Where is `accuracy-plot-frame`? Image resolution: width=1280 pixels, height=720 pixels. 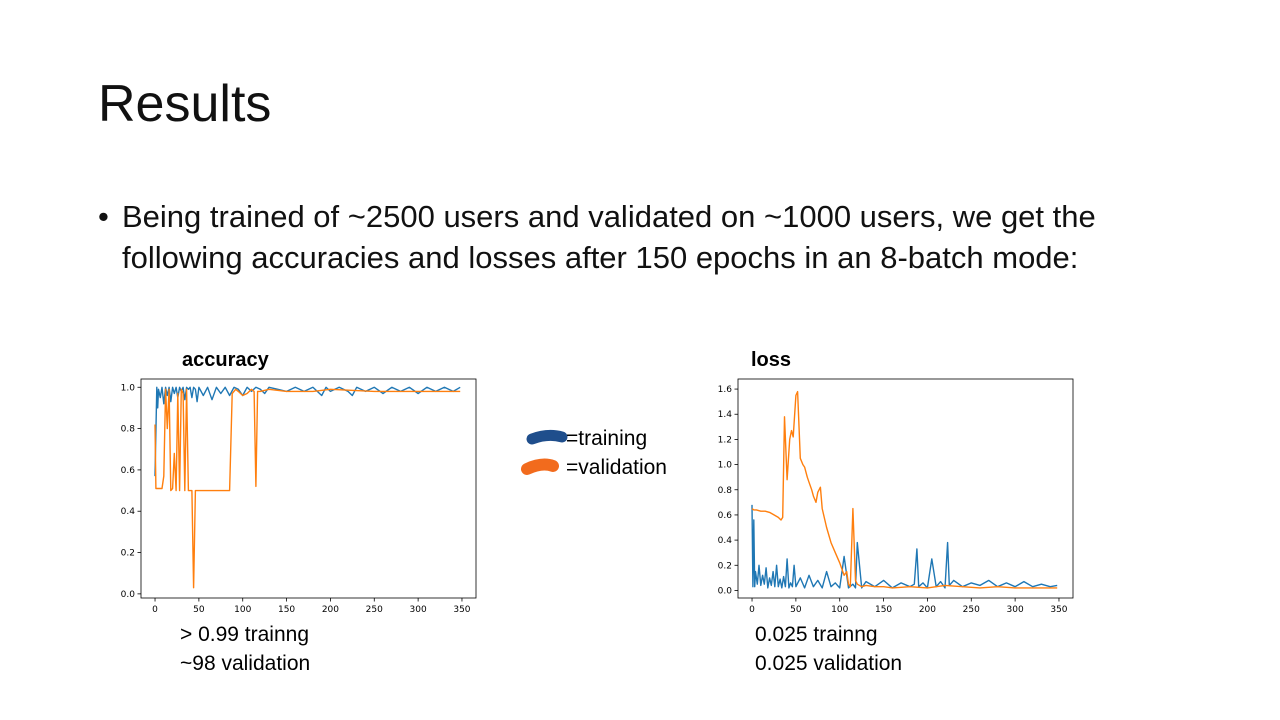
accuracy-plot-frame is located at coordinates (308, 488).